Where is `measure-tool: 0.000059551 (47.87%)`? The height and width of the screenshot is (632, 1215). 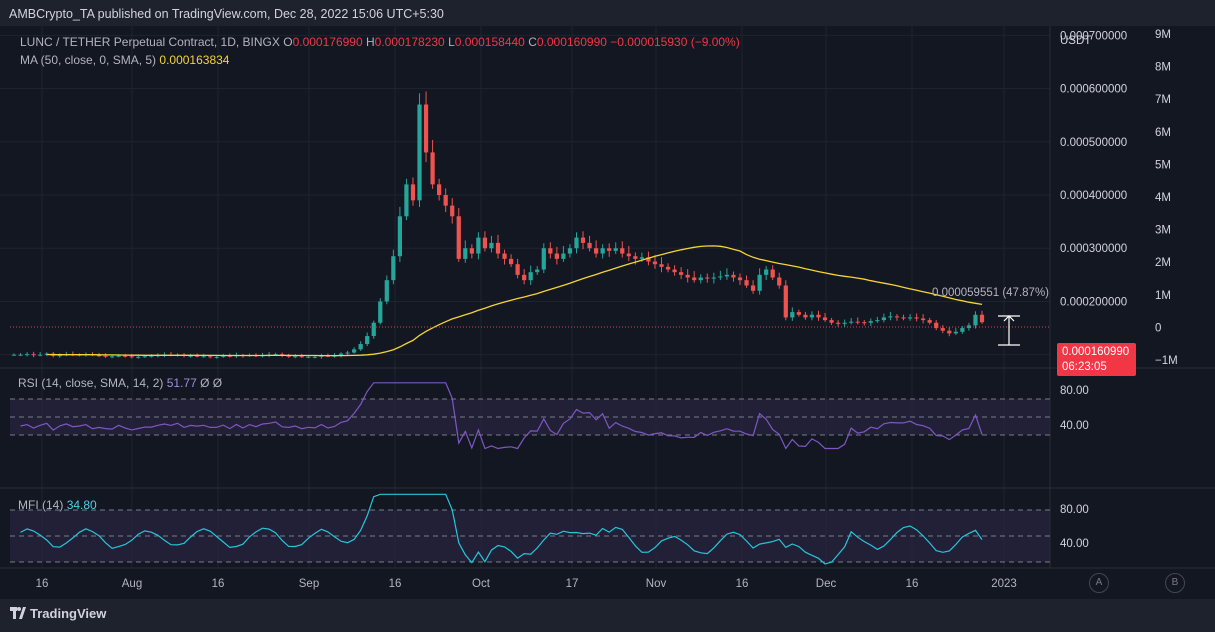 measure-tool: 0.000059551 (47.87%) is located at coordinates (990, 316).